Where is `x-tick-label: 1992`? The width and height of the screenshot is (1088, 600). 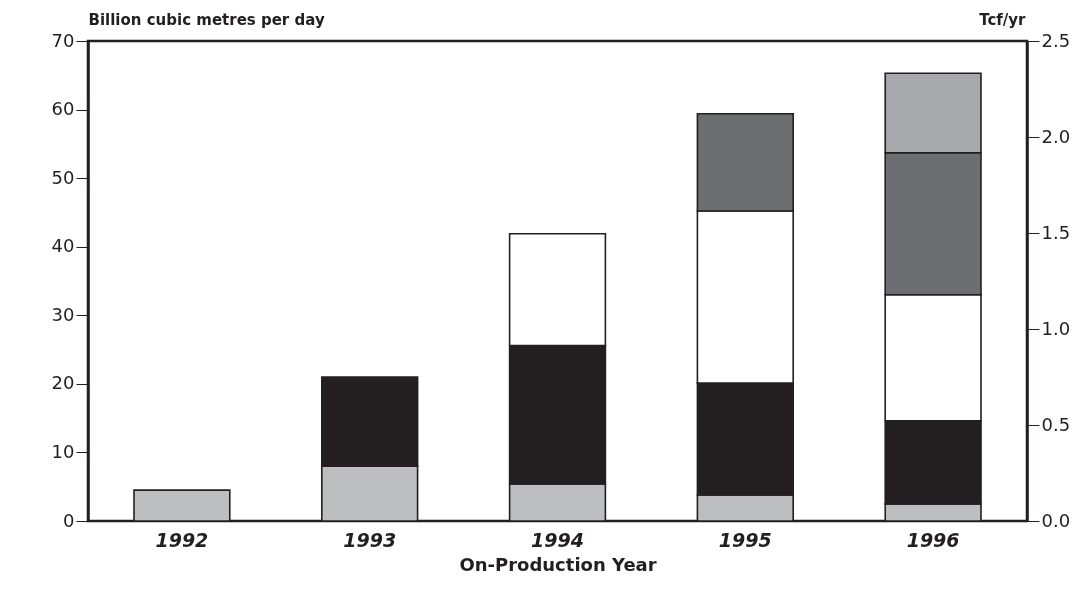 x-tick-label: 1992 is located at coordinates (182, 539).